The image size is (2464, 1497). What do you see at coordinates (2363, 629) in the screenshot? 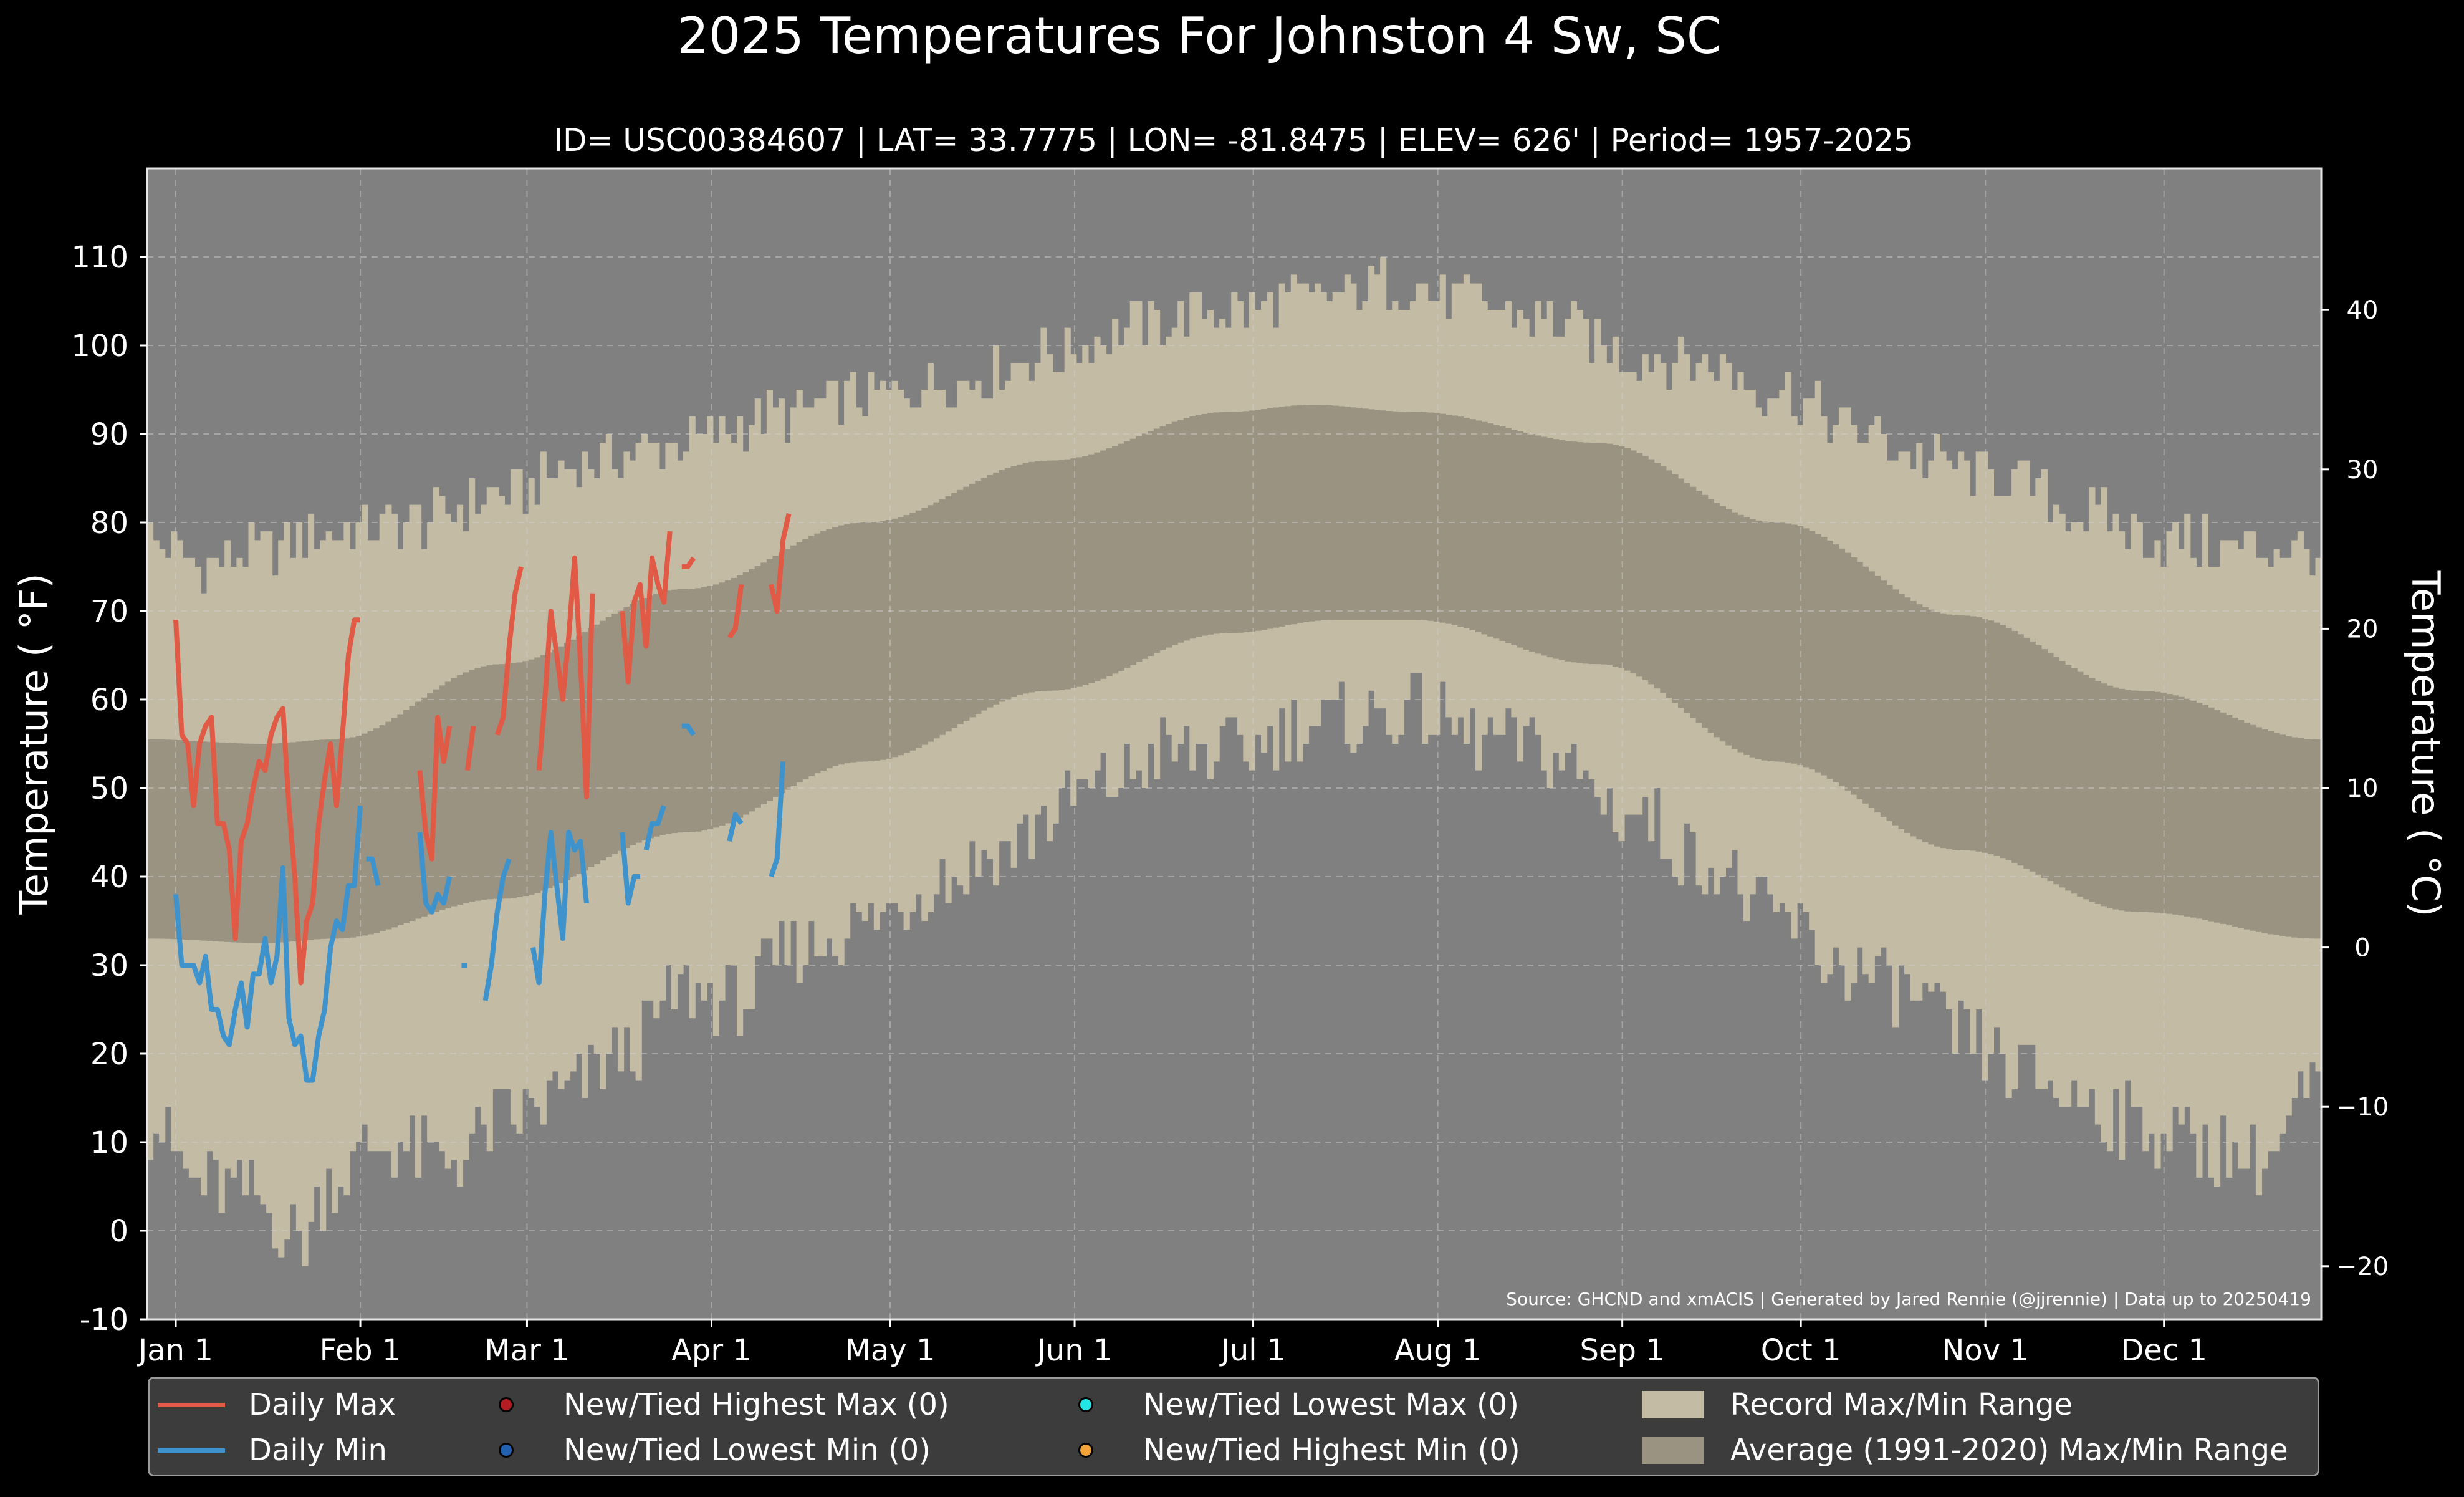
I see `y-right-tick-label: 20` at bounding box center [2363, 629].